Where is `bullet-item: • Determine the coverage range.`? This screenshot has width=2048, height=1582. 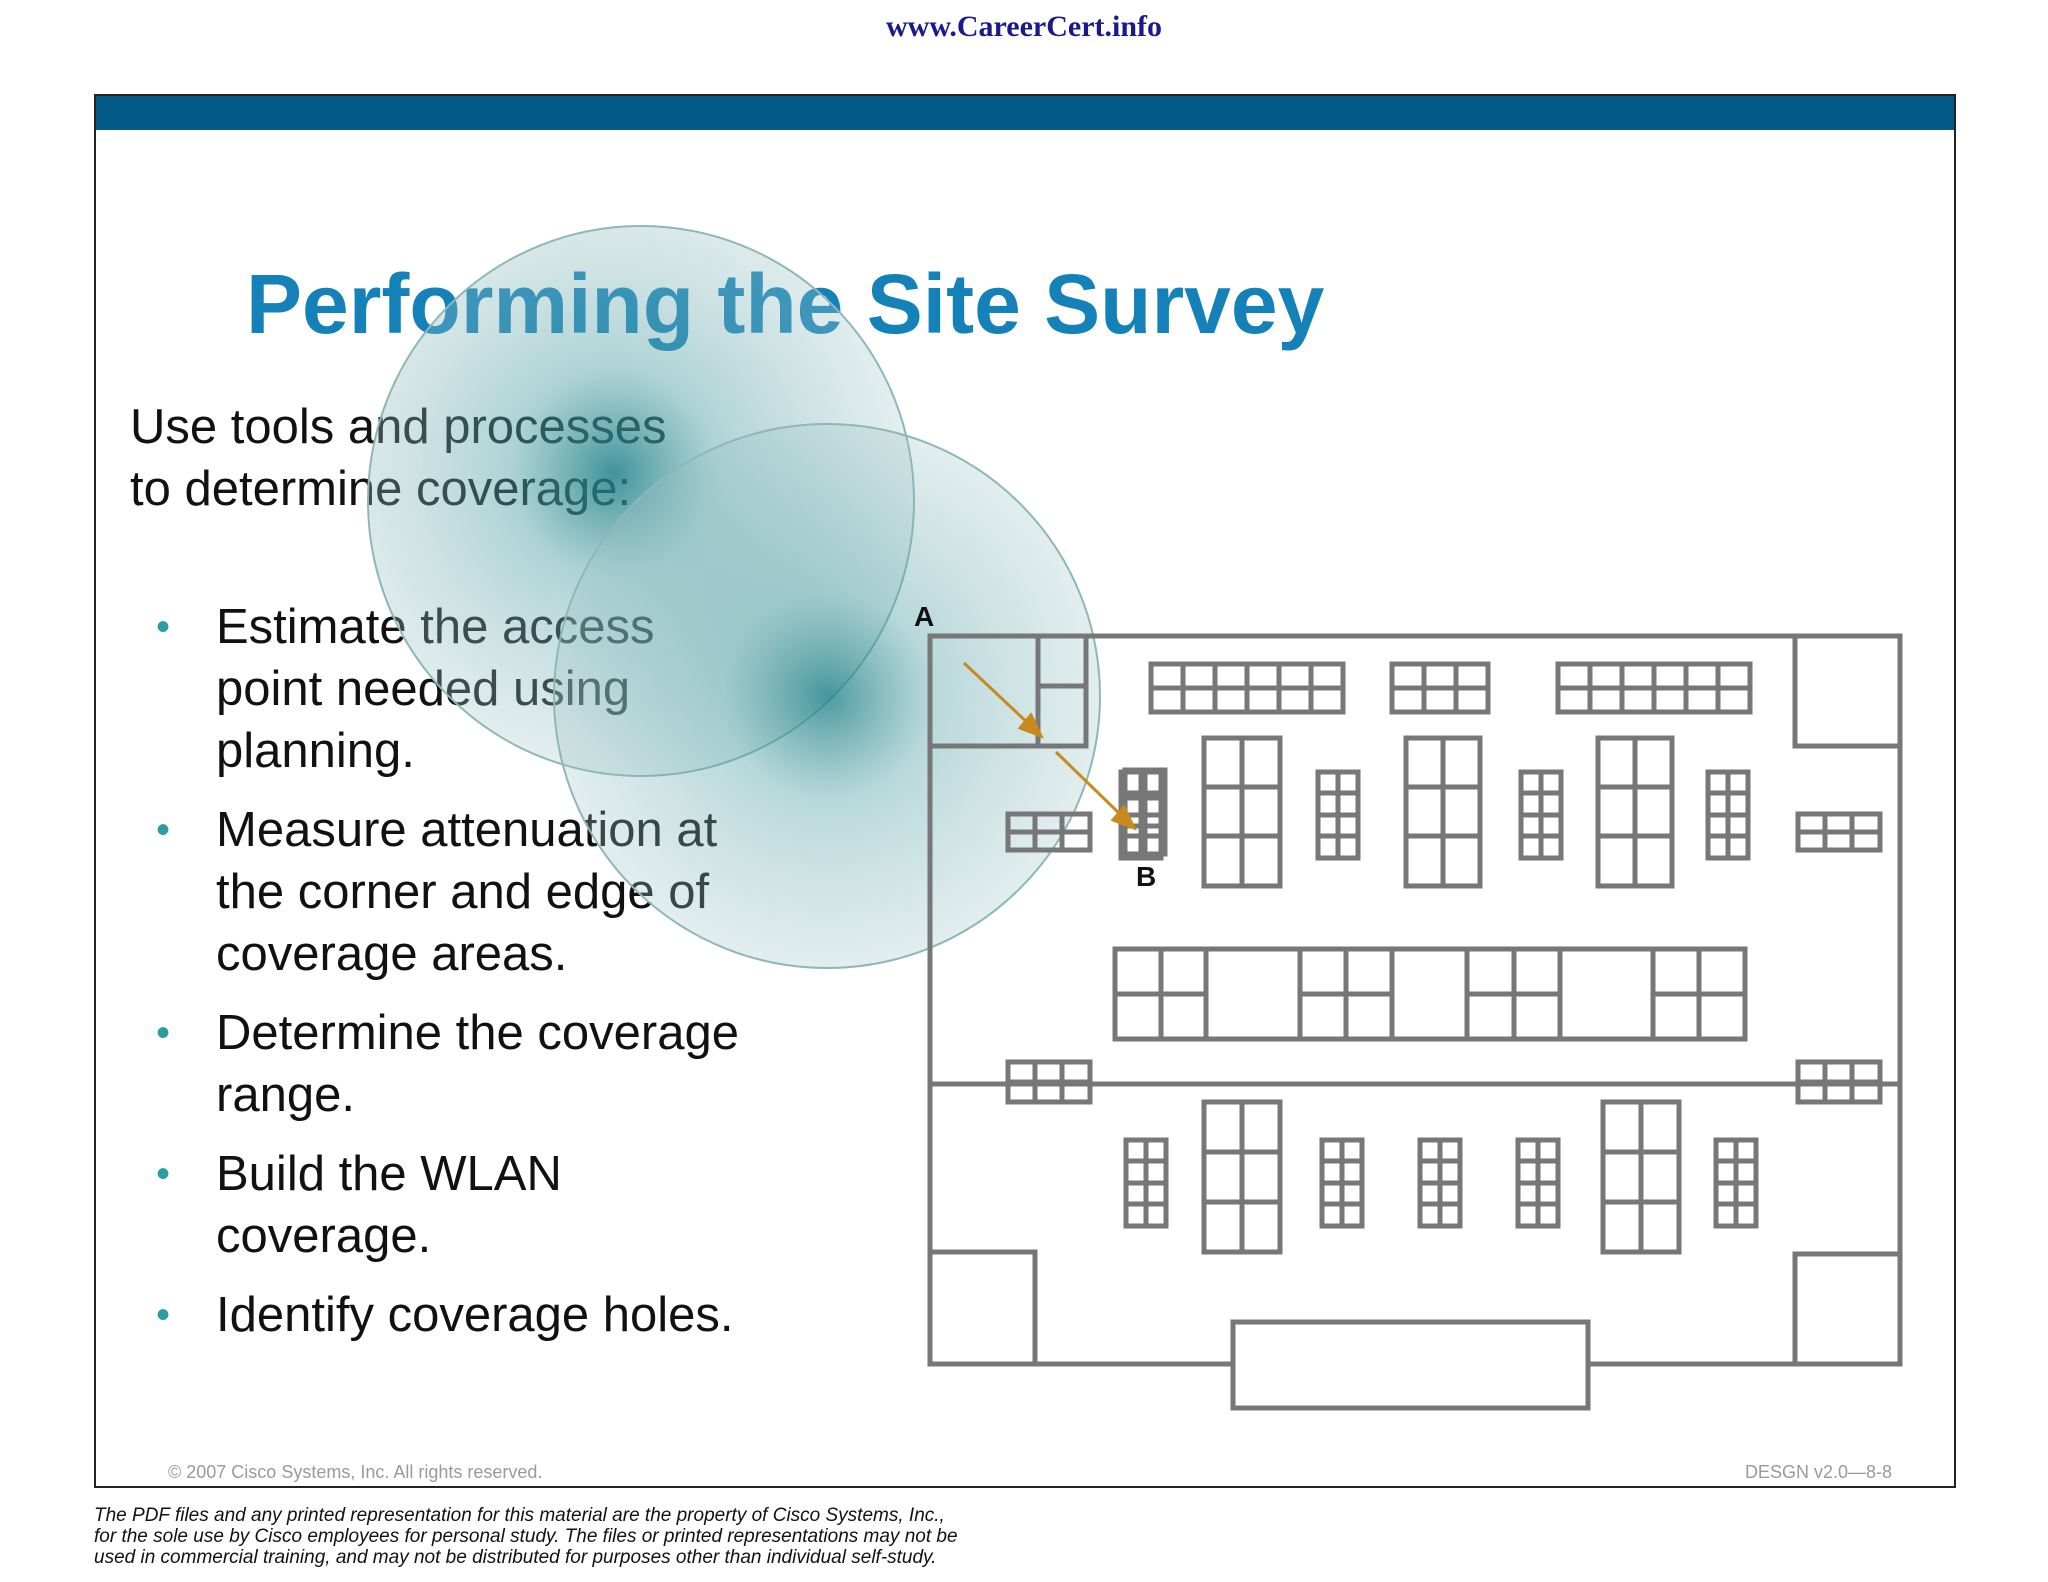
bullet-item: • Determine the coverage range. is located at coordinates (446, 1064).